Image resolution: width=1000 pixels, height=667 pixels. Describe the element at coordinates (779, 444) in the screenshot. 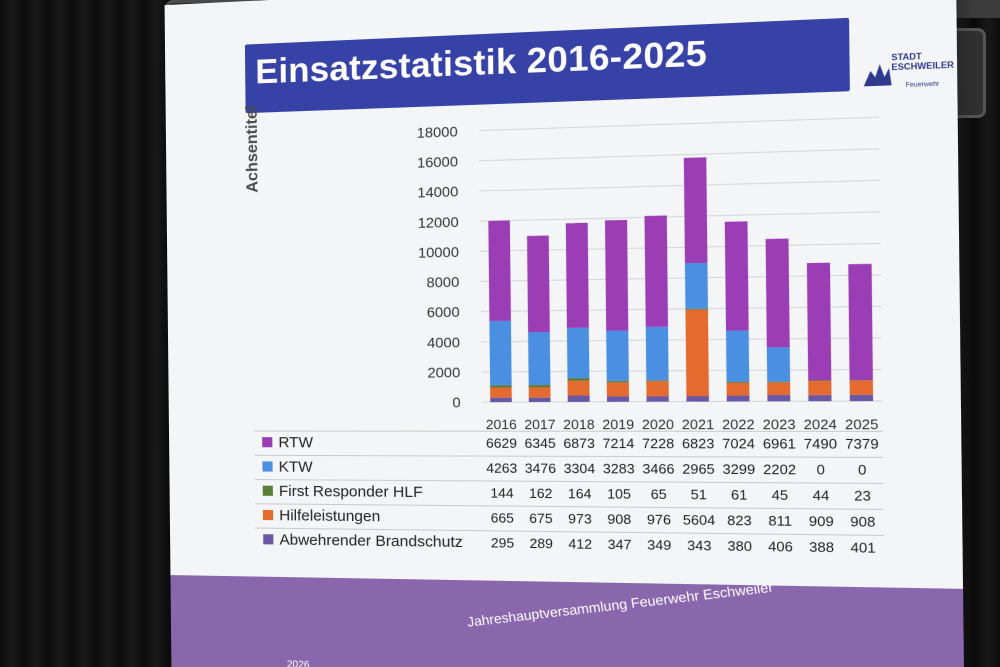

I see `table-cell: 6961` at that location.